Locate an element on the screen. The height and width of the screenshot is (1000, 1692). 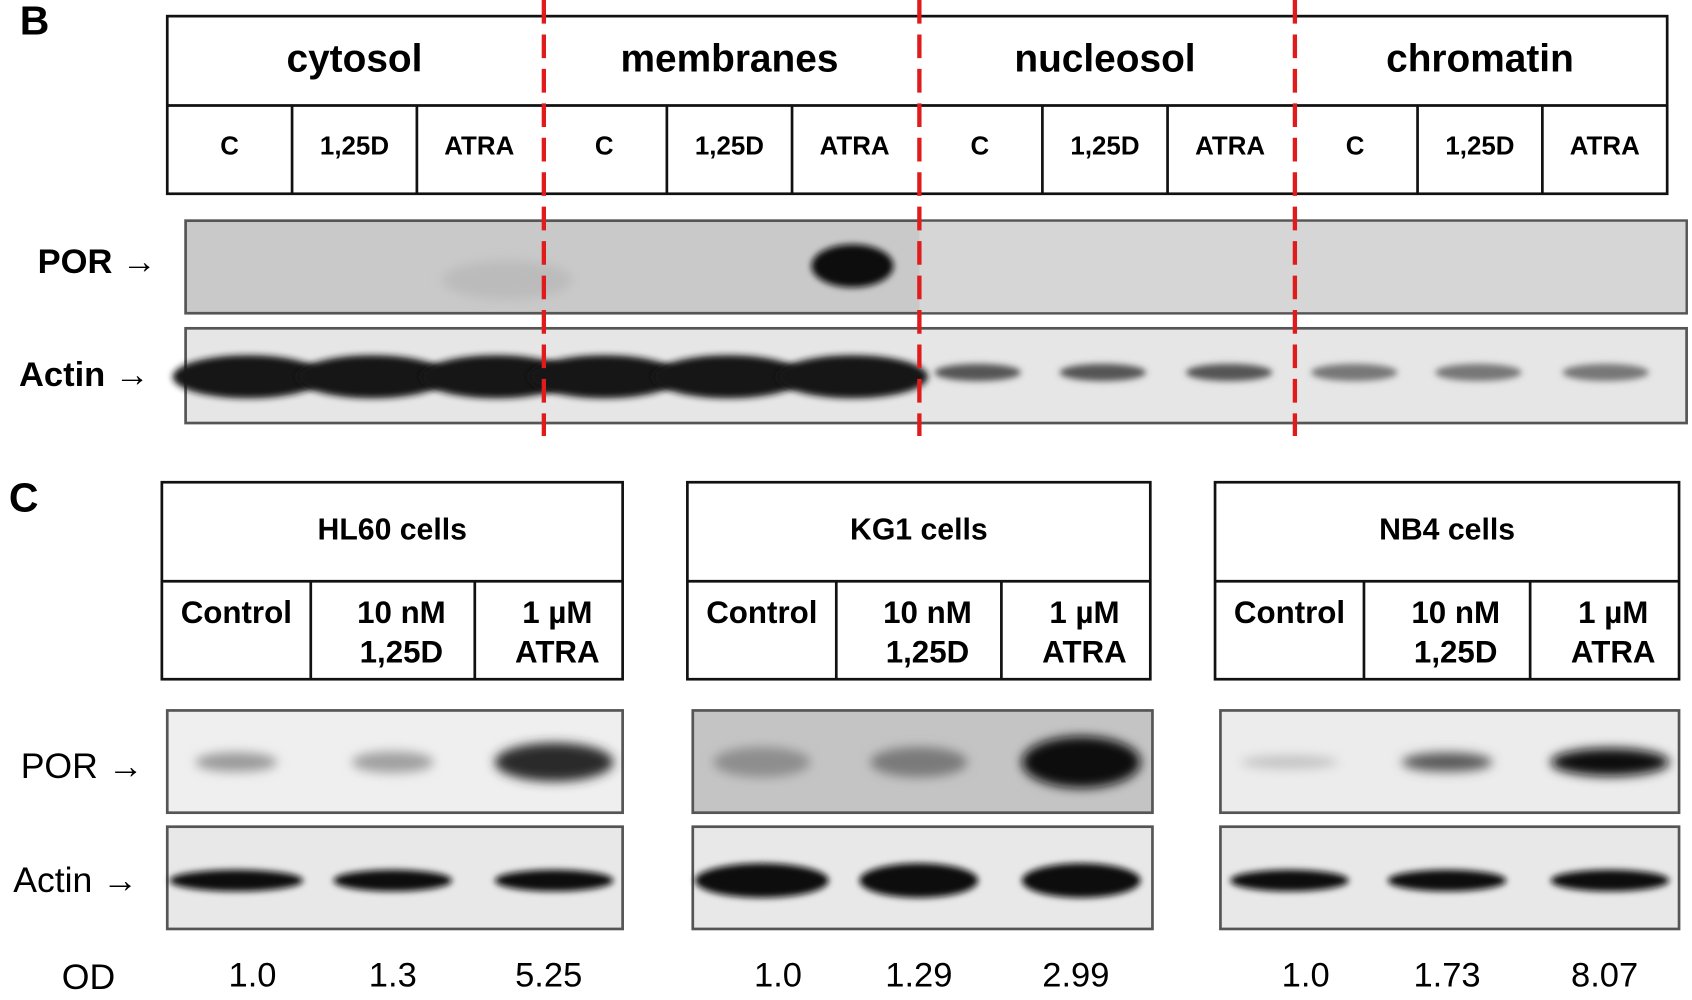
group-title: NB4 cells is located at coordinates (1447, 530).